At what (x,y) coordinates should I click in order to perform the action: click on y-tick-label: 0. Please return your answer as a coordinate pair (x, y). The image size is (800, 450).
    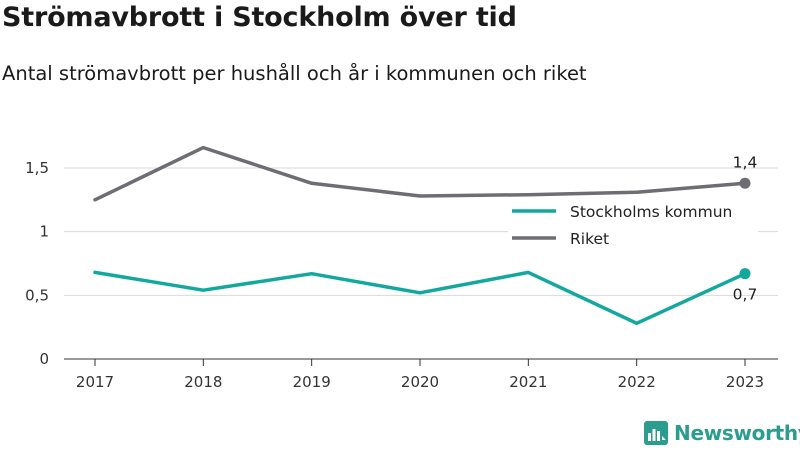
    Looking at the image, I should click on (44, 359).